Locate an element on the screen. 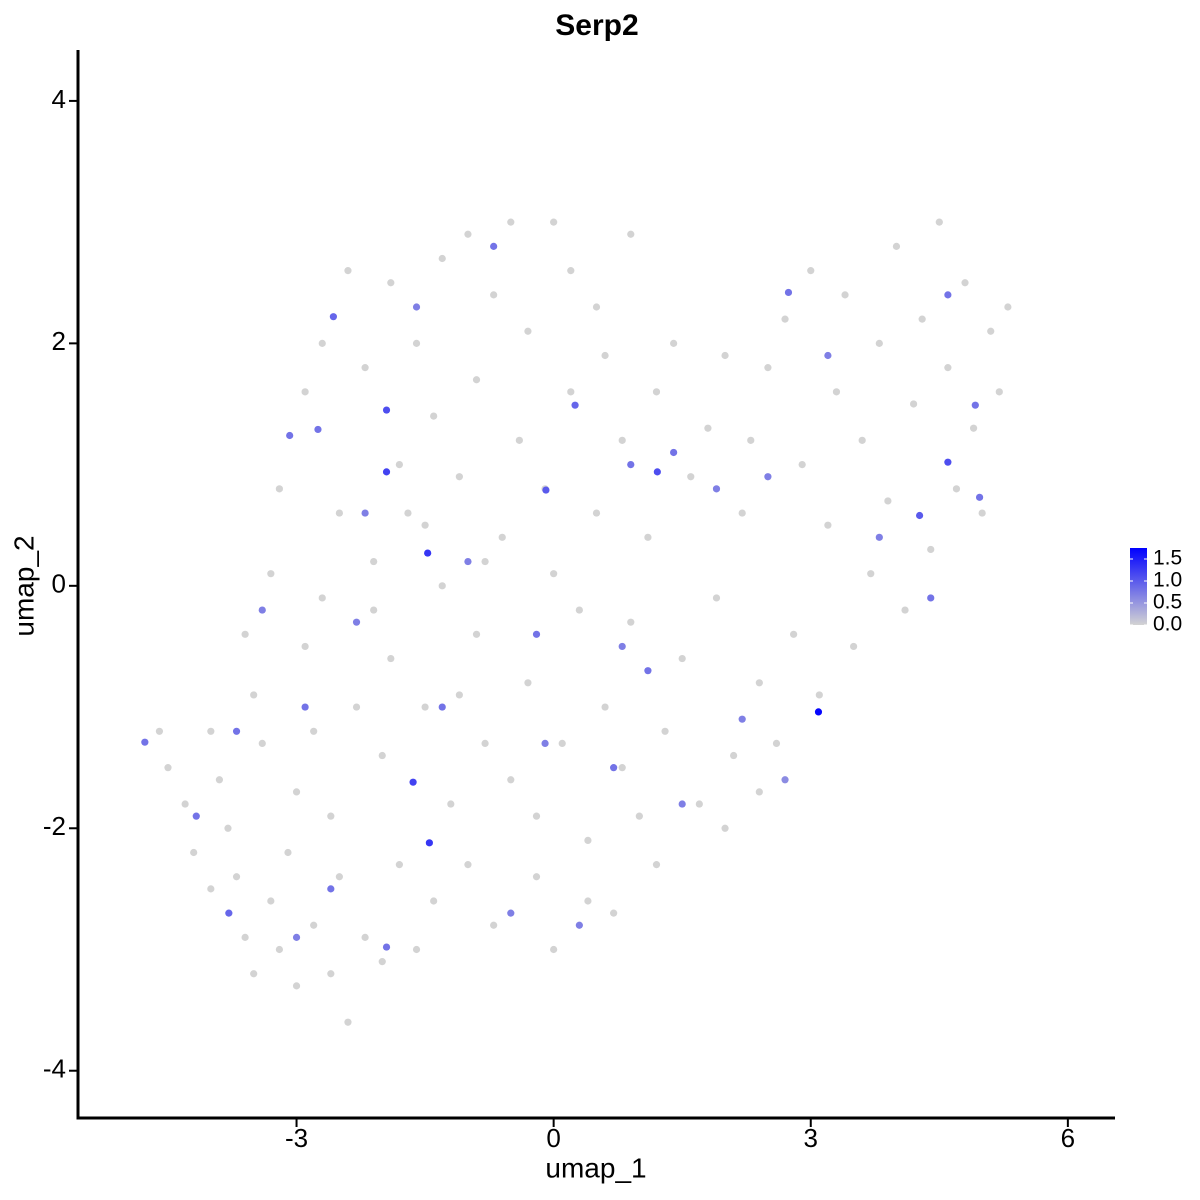 The width and height of the screenshot is (1200, 1200). chart-title: Serp2 is located at coordinates (596, 25).